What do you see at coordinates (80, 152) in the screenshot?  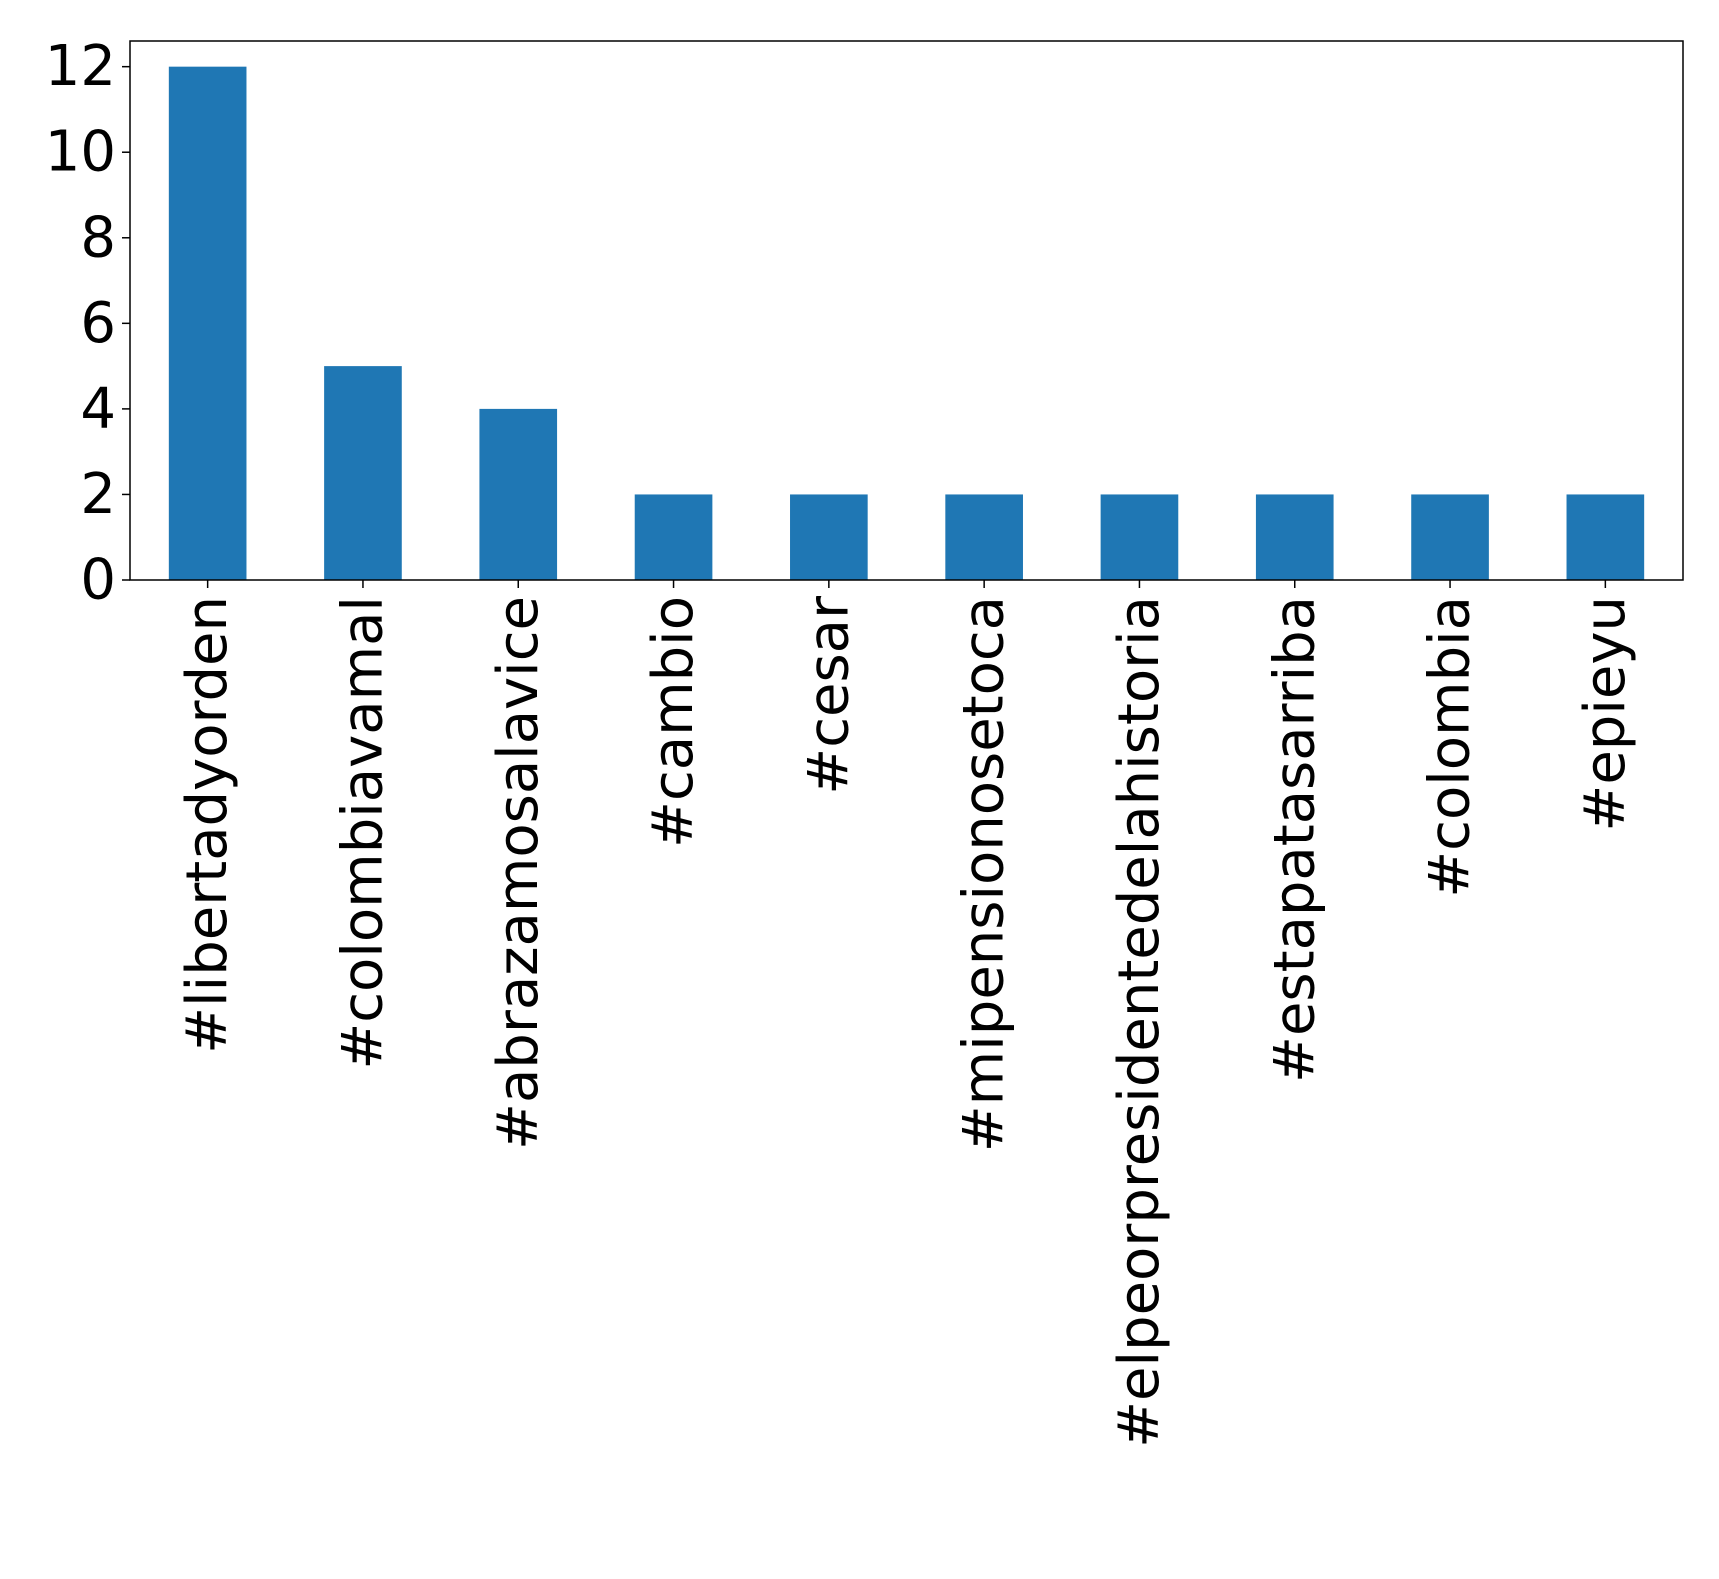 I see `y-tick-label: 10` at bounding box center [80, 152].